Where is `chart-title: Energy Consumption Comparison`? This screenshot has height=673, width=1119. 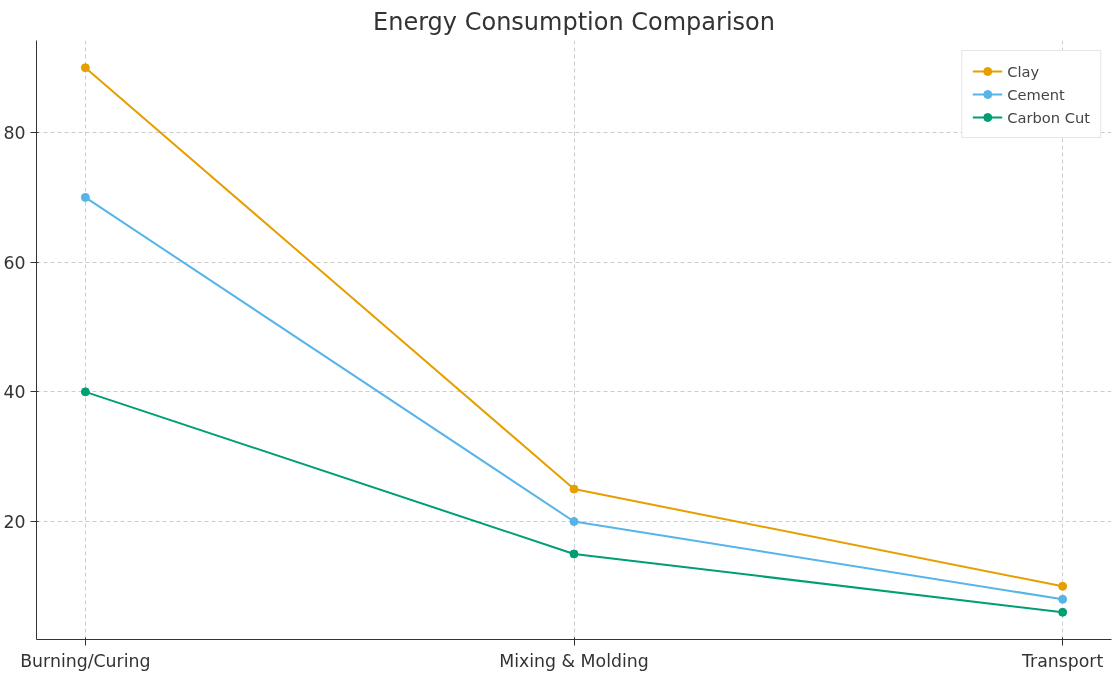
chart-title: Energy Consumption Comparison is located at coordinates (574, 21).